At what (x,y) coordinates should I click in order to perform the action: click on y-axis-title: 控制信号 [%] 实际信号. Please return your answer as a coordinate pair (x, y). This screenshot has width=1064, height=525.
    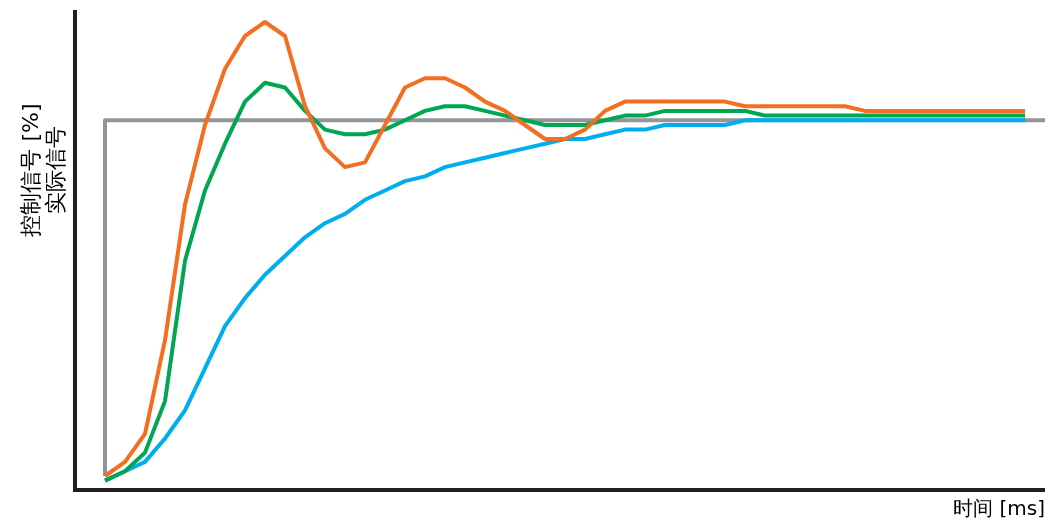
    Looking at the image, I should click on (42, 170).